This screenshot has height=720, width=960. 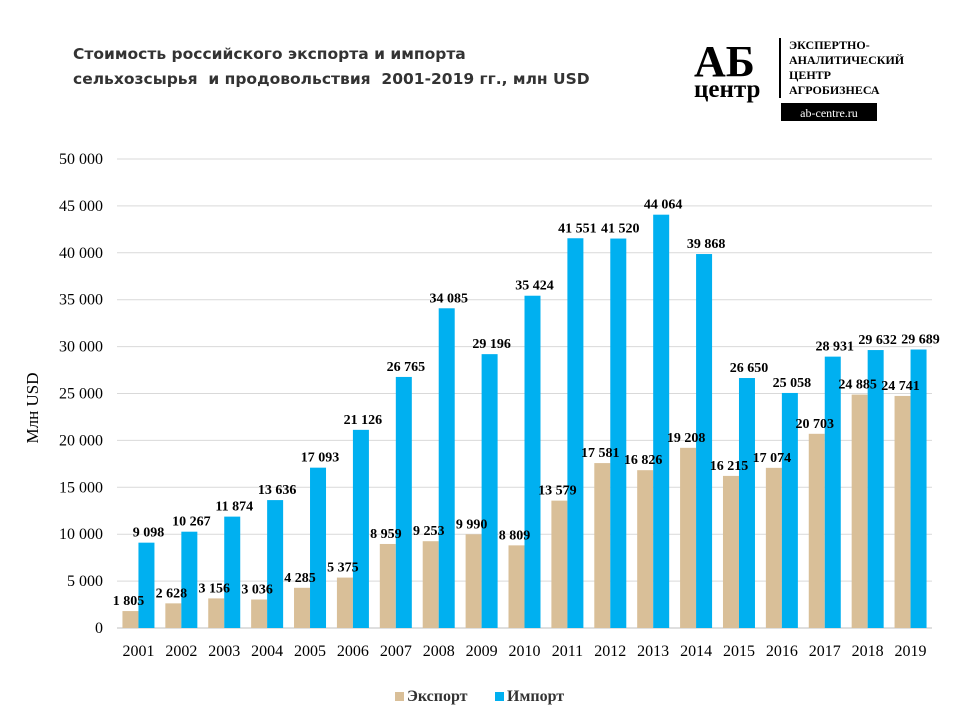 What do you see at coordinates (557, 491) in the screenshot?
I see `export-data-label: 13 579` at bounding box center [557, 491].